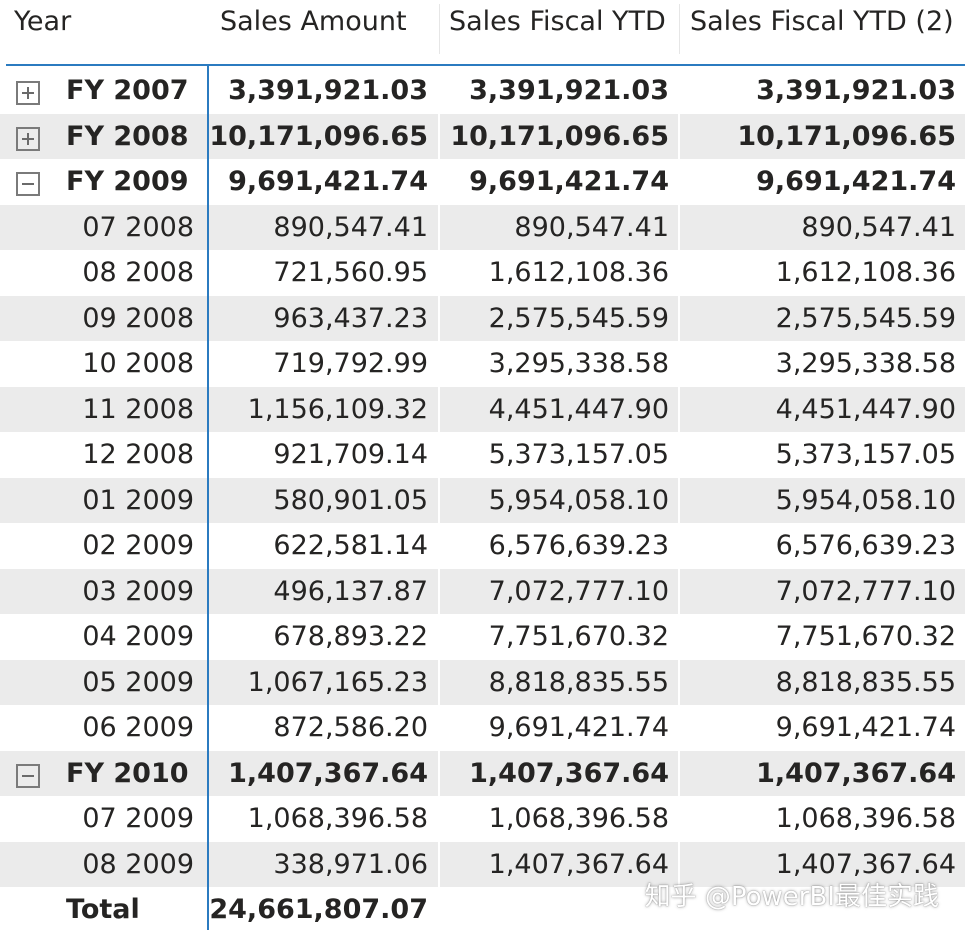 Image resolution: width=965 pixels, height=936 pixels. I want to click on sales-amount-cell: 890,547.41, so click(350, 227).